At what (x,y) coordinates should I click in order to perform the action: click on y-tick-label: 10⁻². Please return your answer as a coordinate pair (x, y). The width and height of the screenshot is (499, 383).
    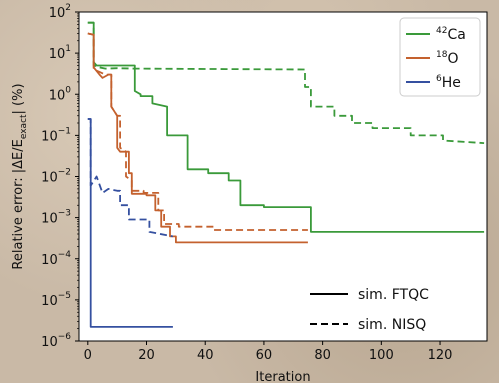
    Looking at the image, I should click on (56, 177).